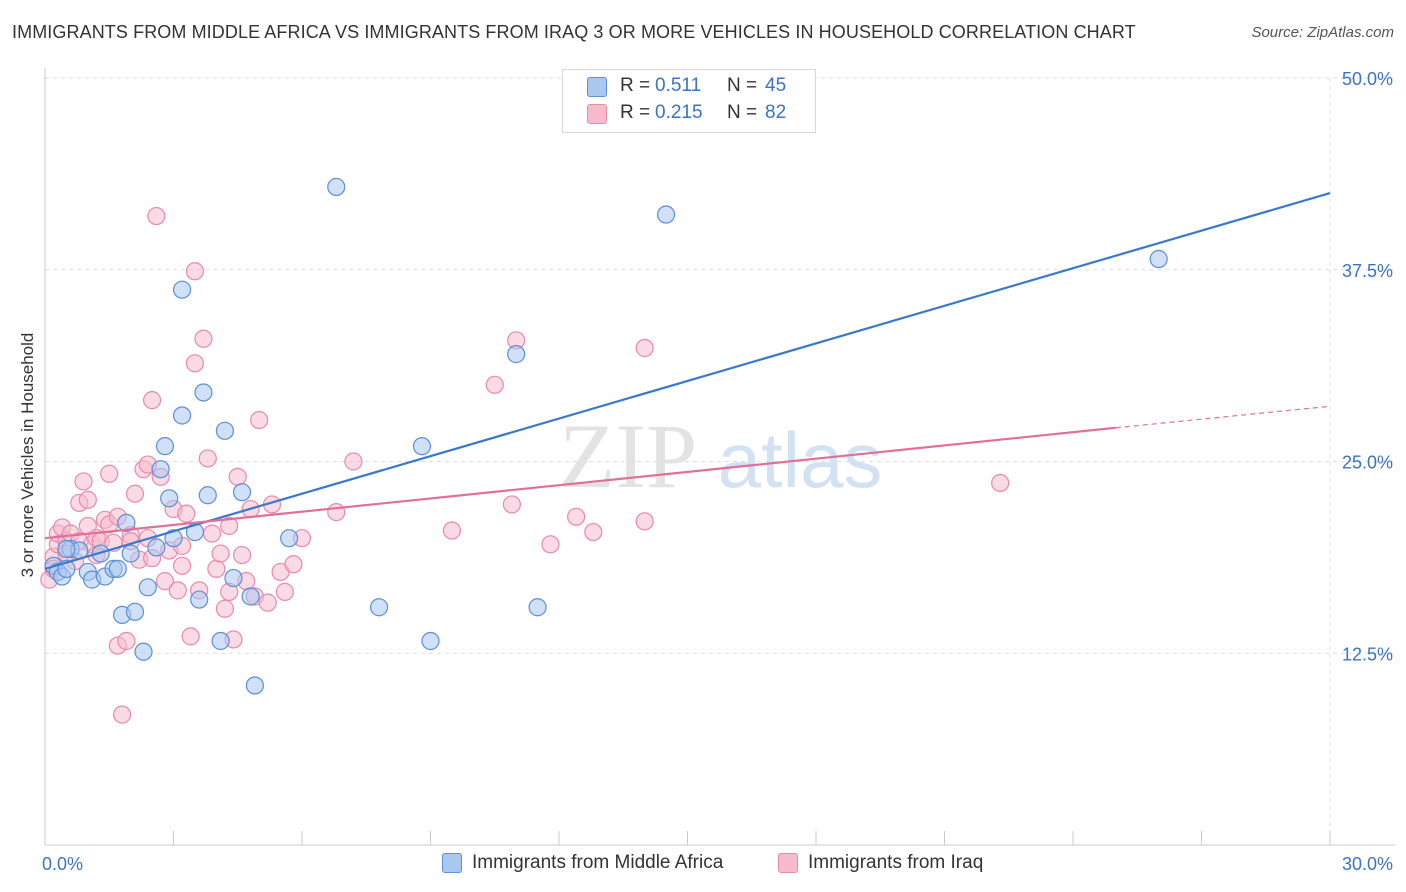 This screenshot has height=892, width=1406. Describe the element at coordinates (1367, 271) in the screenshot. I see `y-tick-label: 37.5%` at that location.